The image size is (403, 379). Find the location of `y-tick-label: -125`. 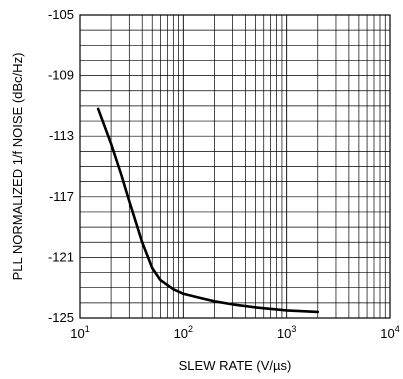

y-tick-label: -125 is located at coordinates (61, 317).